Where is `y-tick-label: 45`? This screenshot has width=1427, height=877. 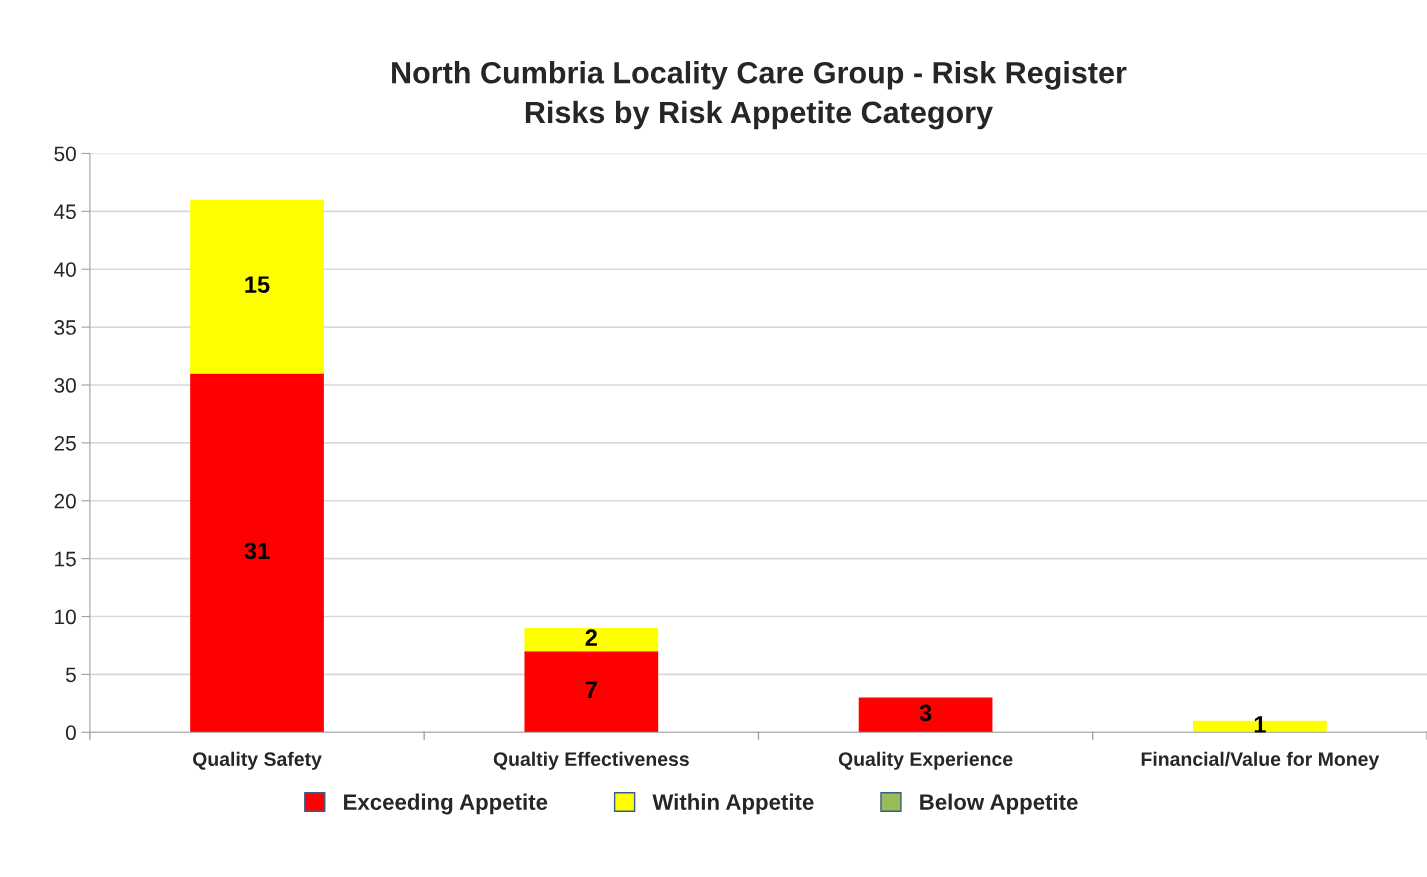 y-tick-label: 45 is located at coordinates (65, 212).